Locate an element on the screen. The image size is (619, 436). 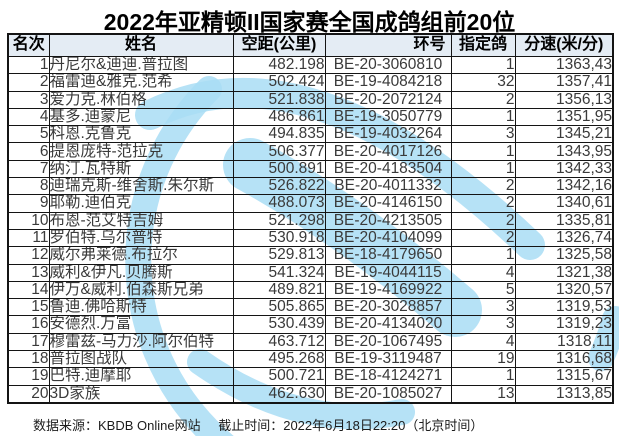
ring-cell: BE-20-4017126 is located at coordinates (388, 151).